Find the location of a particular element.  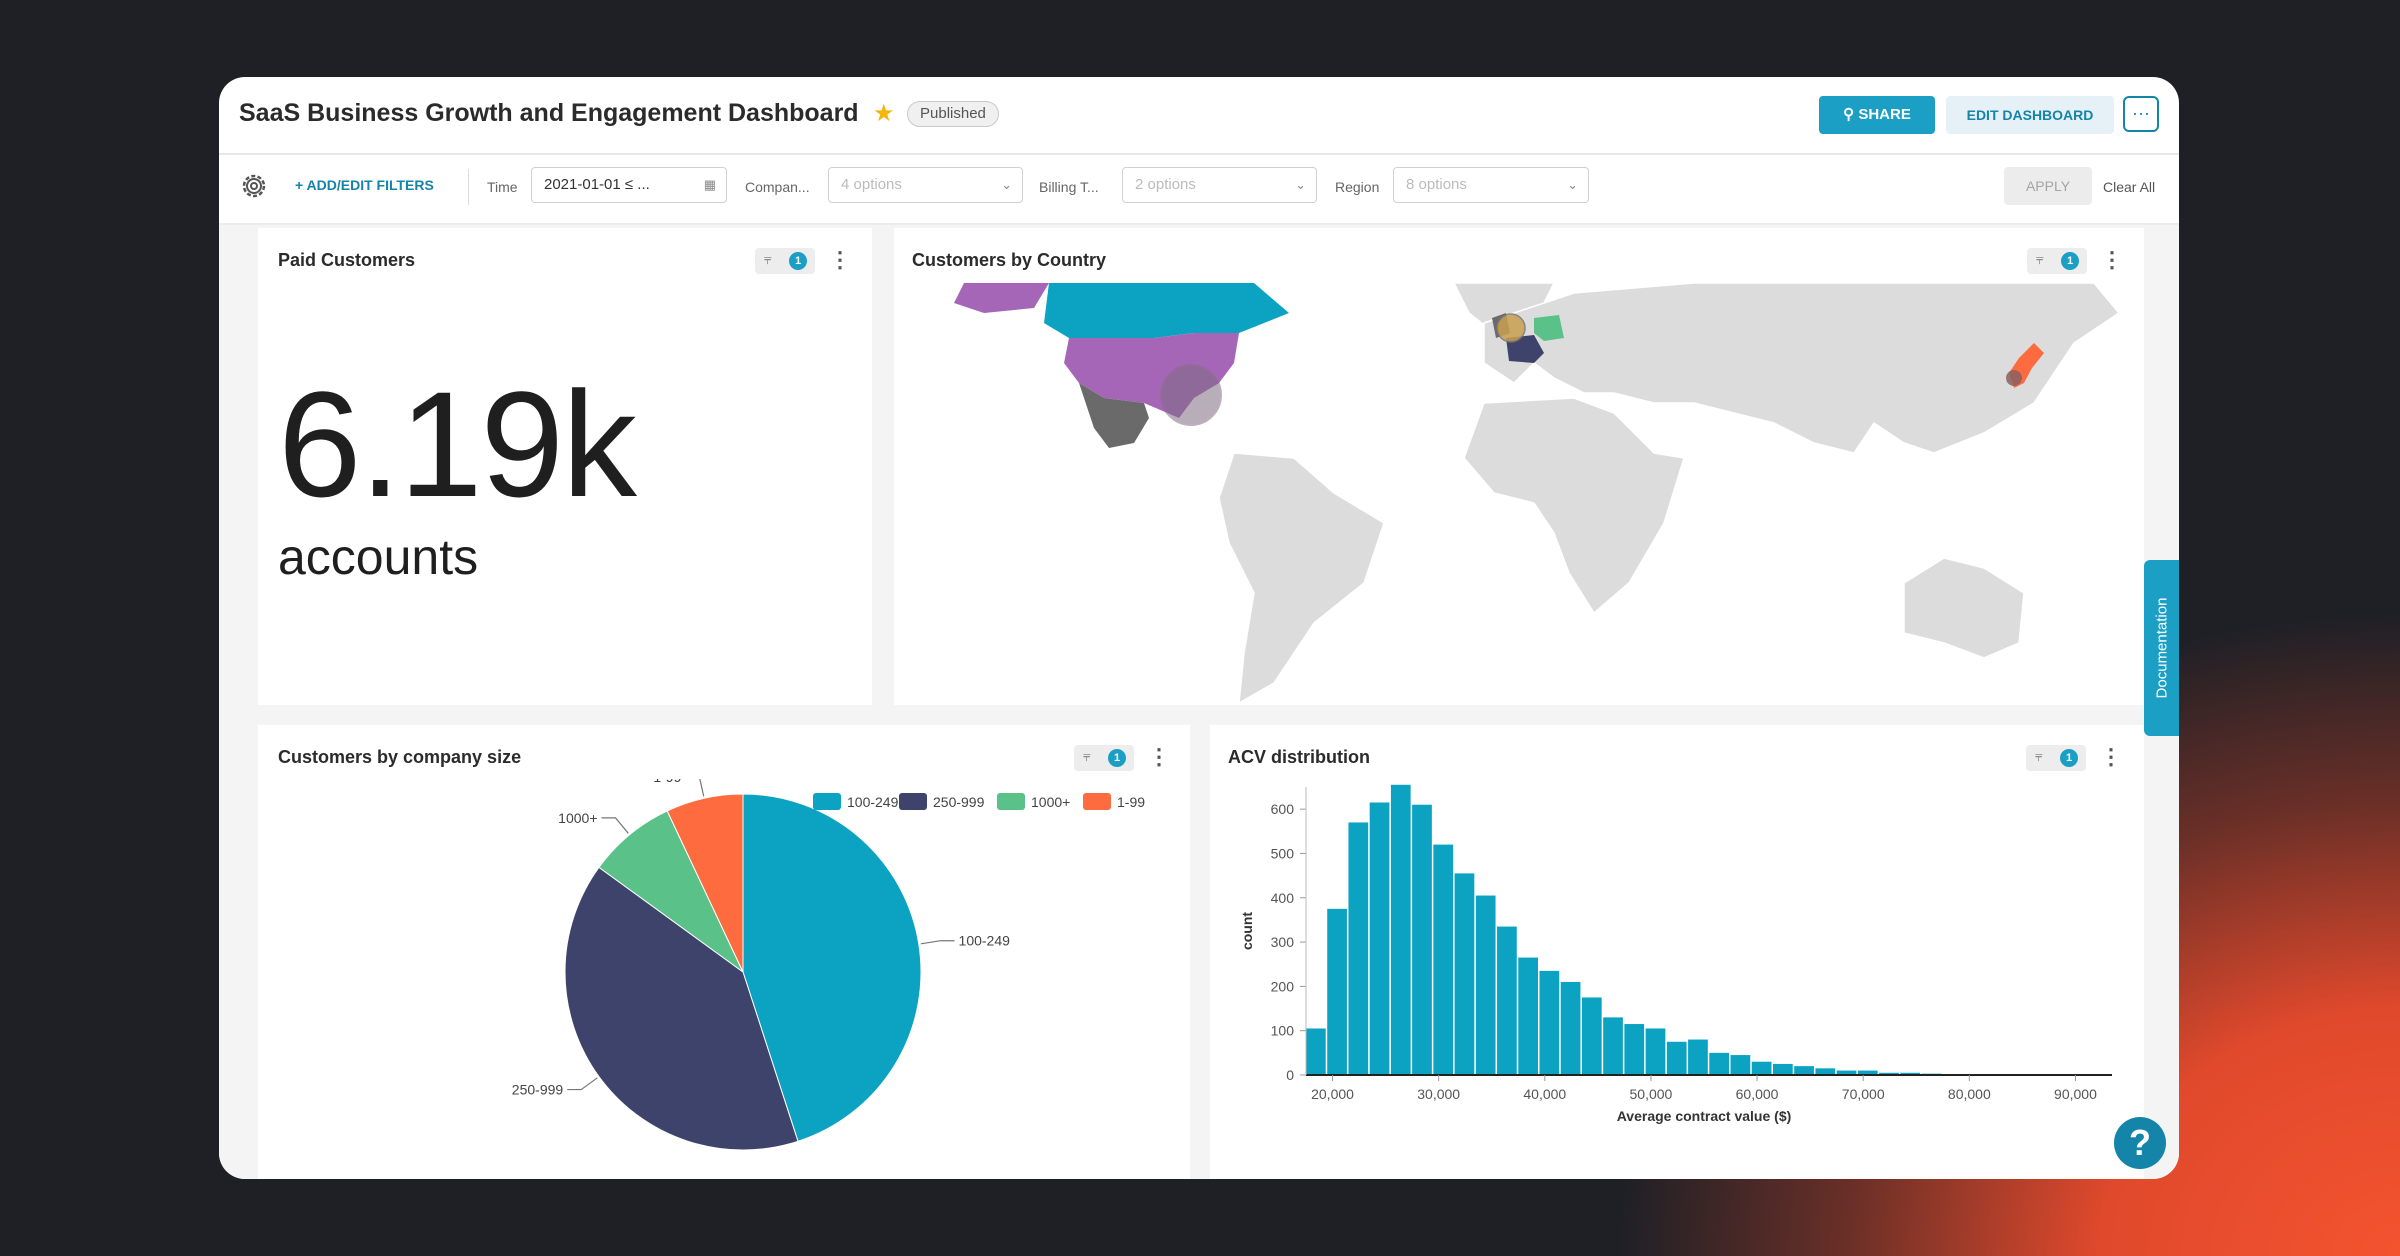

apply-button: APPLY is located at coordinates (2048, 186).